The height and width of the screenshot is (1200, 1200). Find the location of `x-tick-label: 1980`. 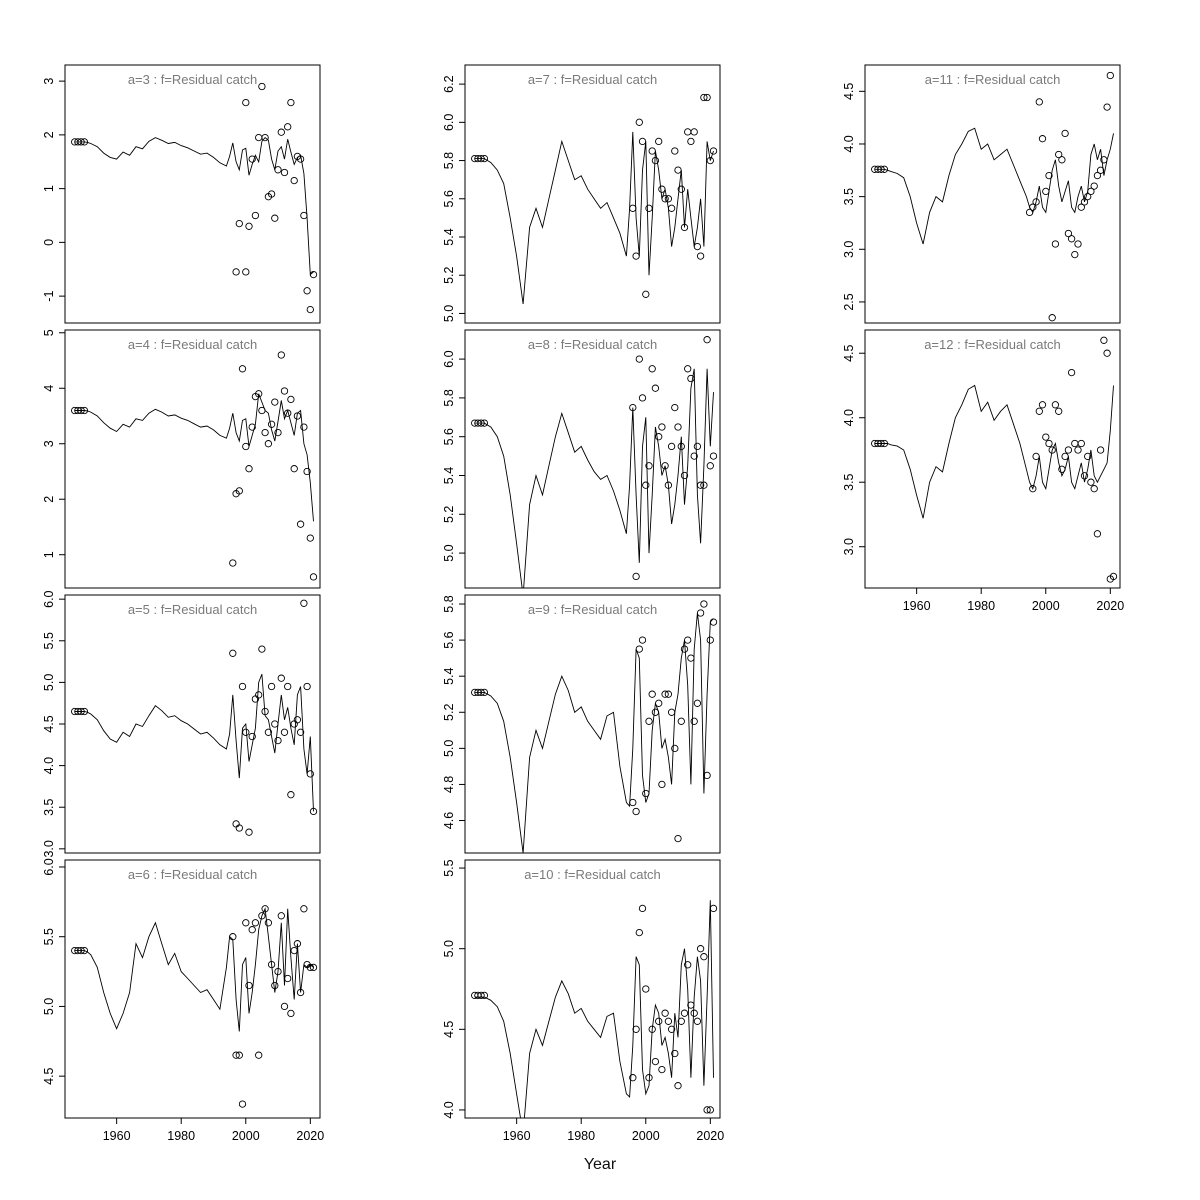

x-tick-label: 1980 is located at coordinates (981, 606).